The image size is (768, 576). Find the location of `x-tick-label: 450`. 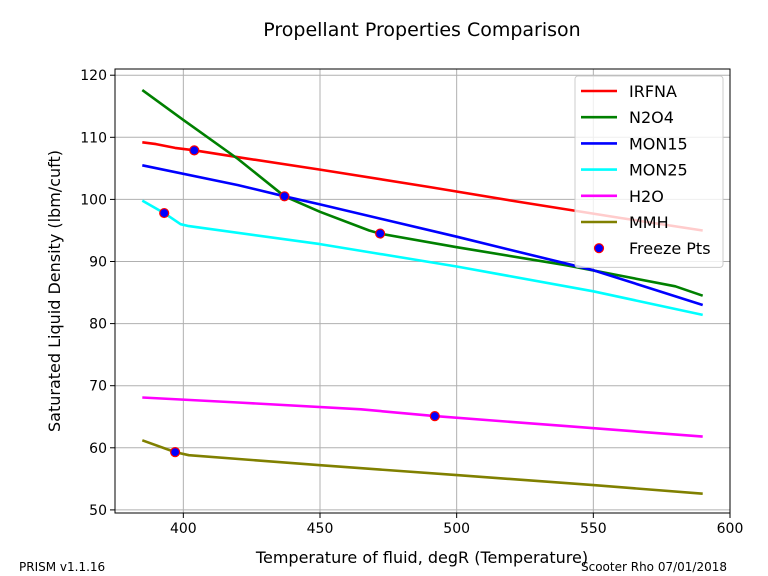

x-tick-label: 450 is located at coordinates (320, 529).